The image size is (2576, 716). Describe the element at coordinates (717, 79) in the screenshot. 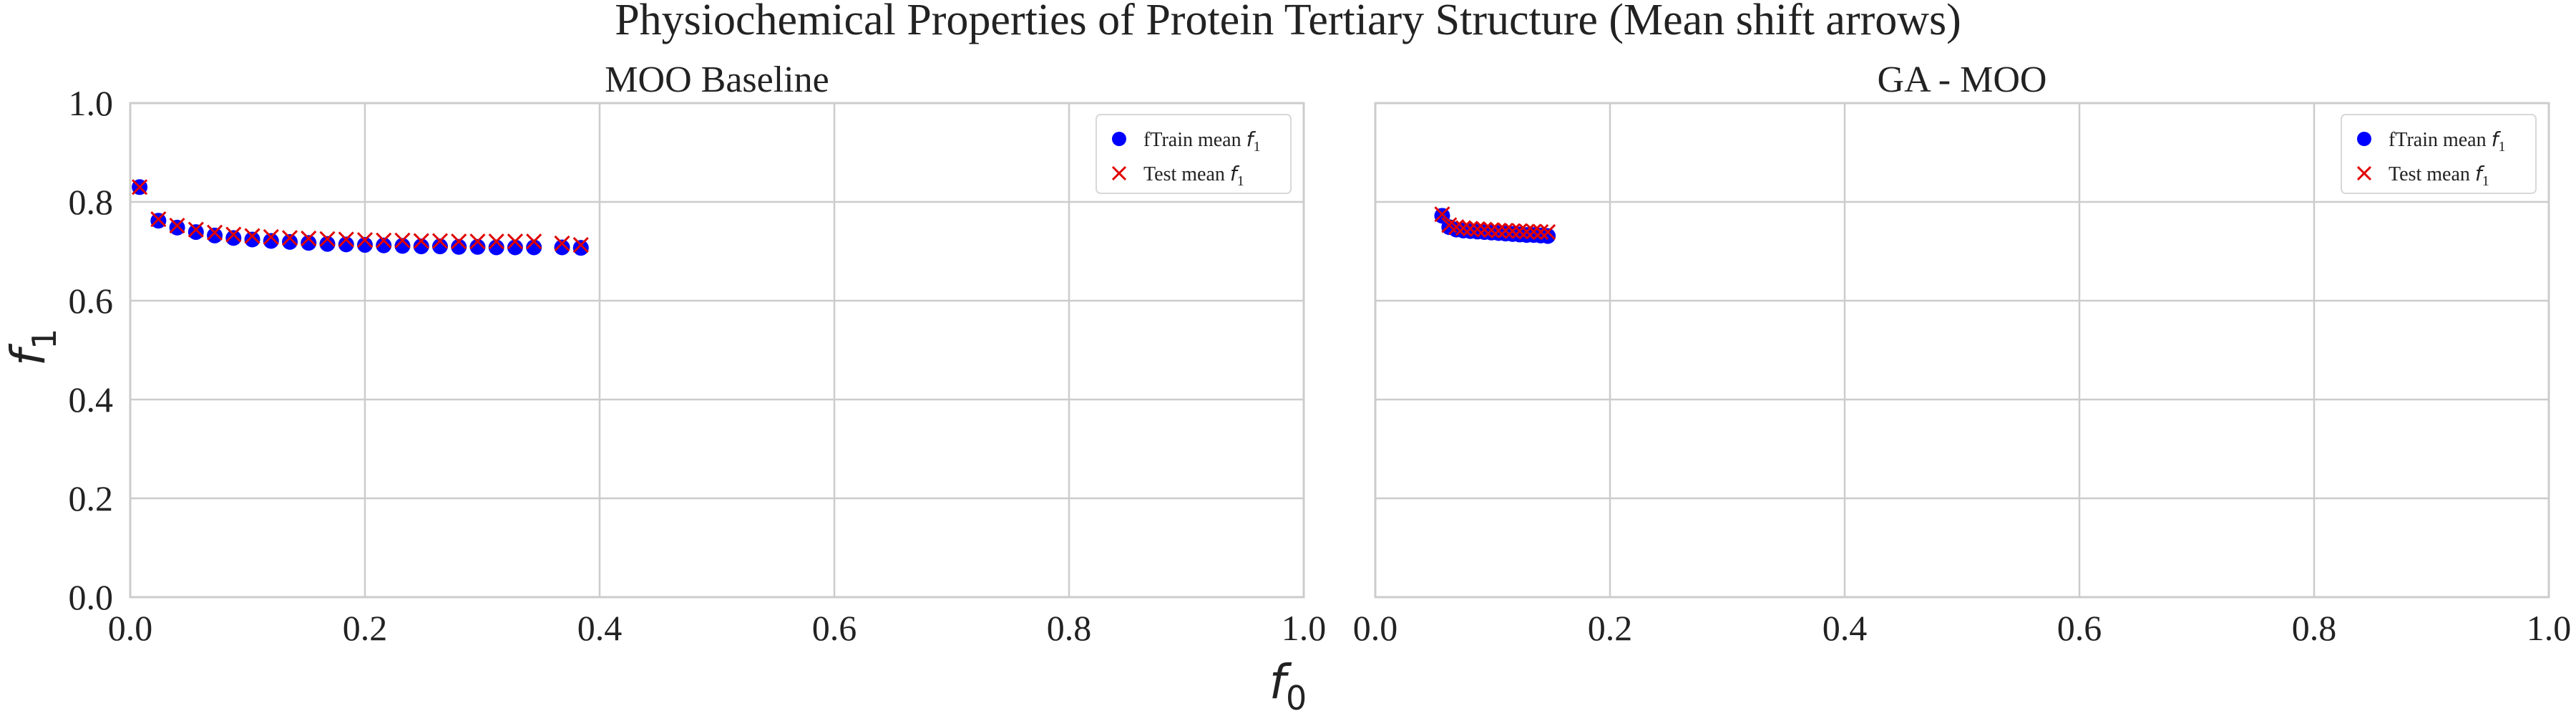

I see `panel-title: MOO Baseline` at that location.